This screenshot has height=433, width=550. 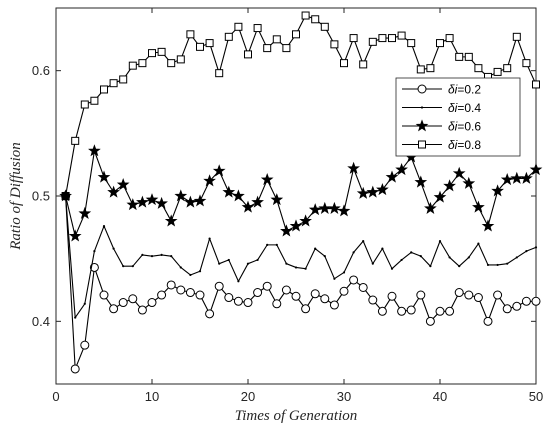 What do you see at coordinates (296, 416) in the screenshot?
I see `x-axis-label: Times of Generation` at bounding box center [296, 416].